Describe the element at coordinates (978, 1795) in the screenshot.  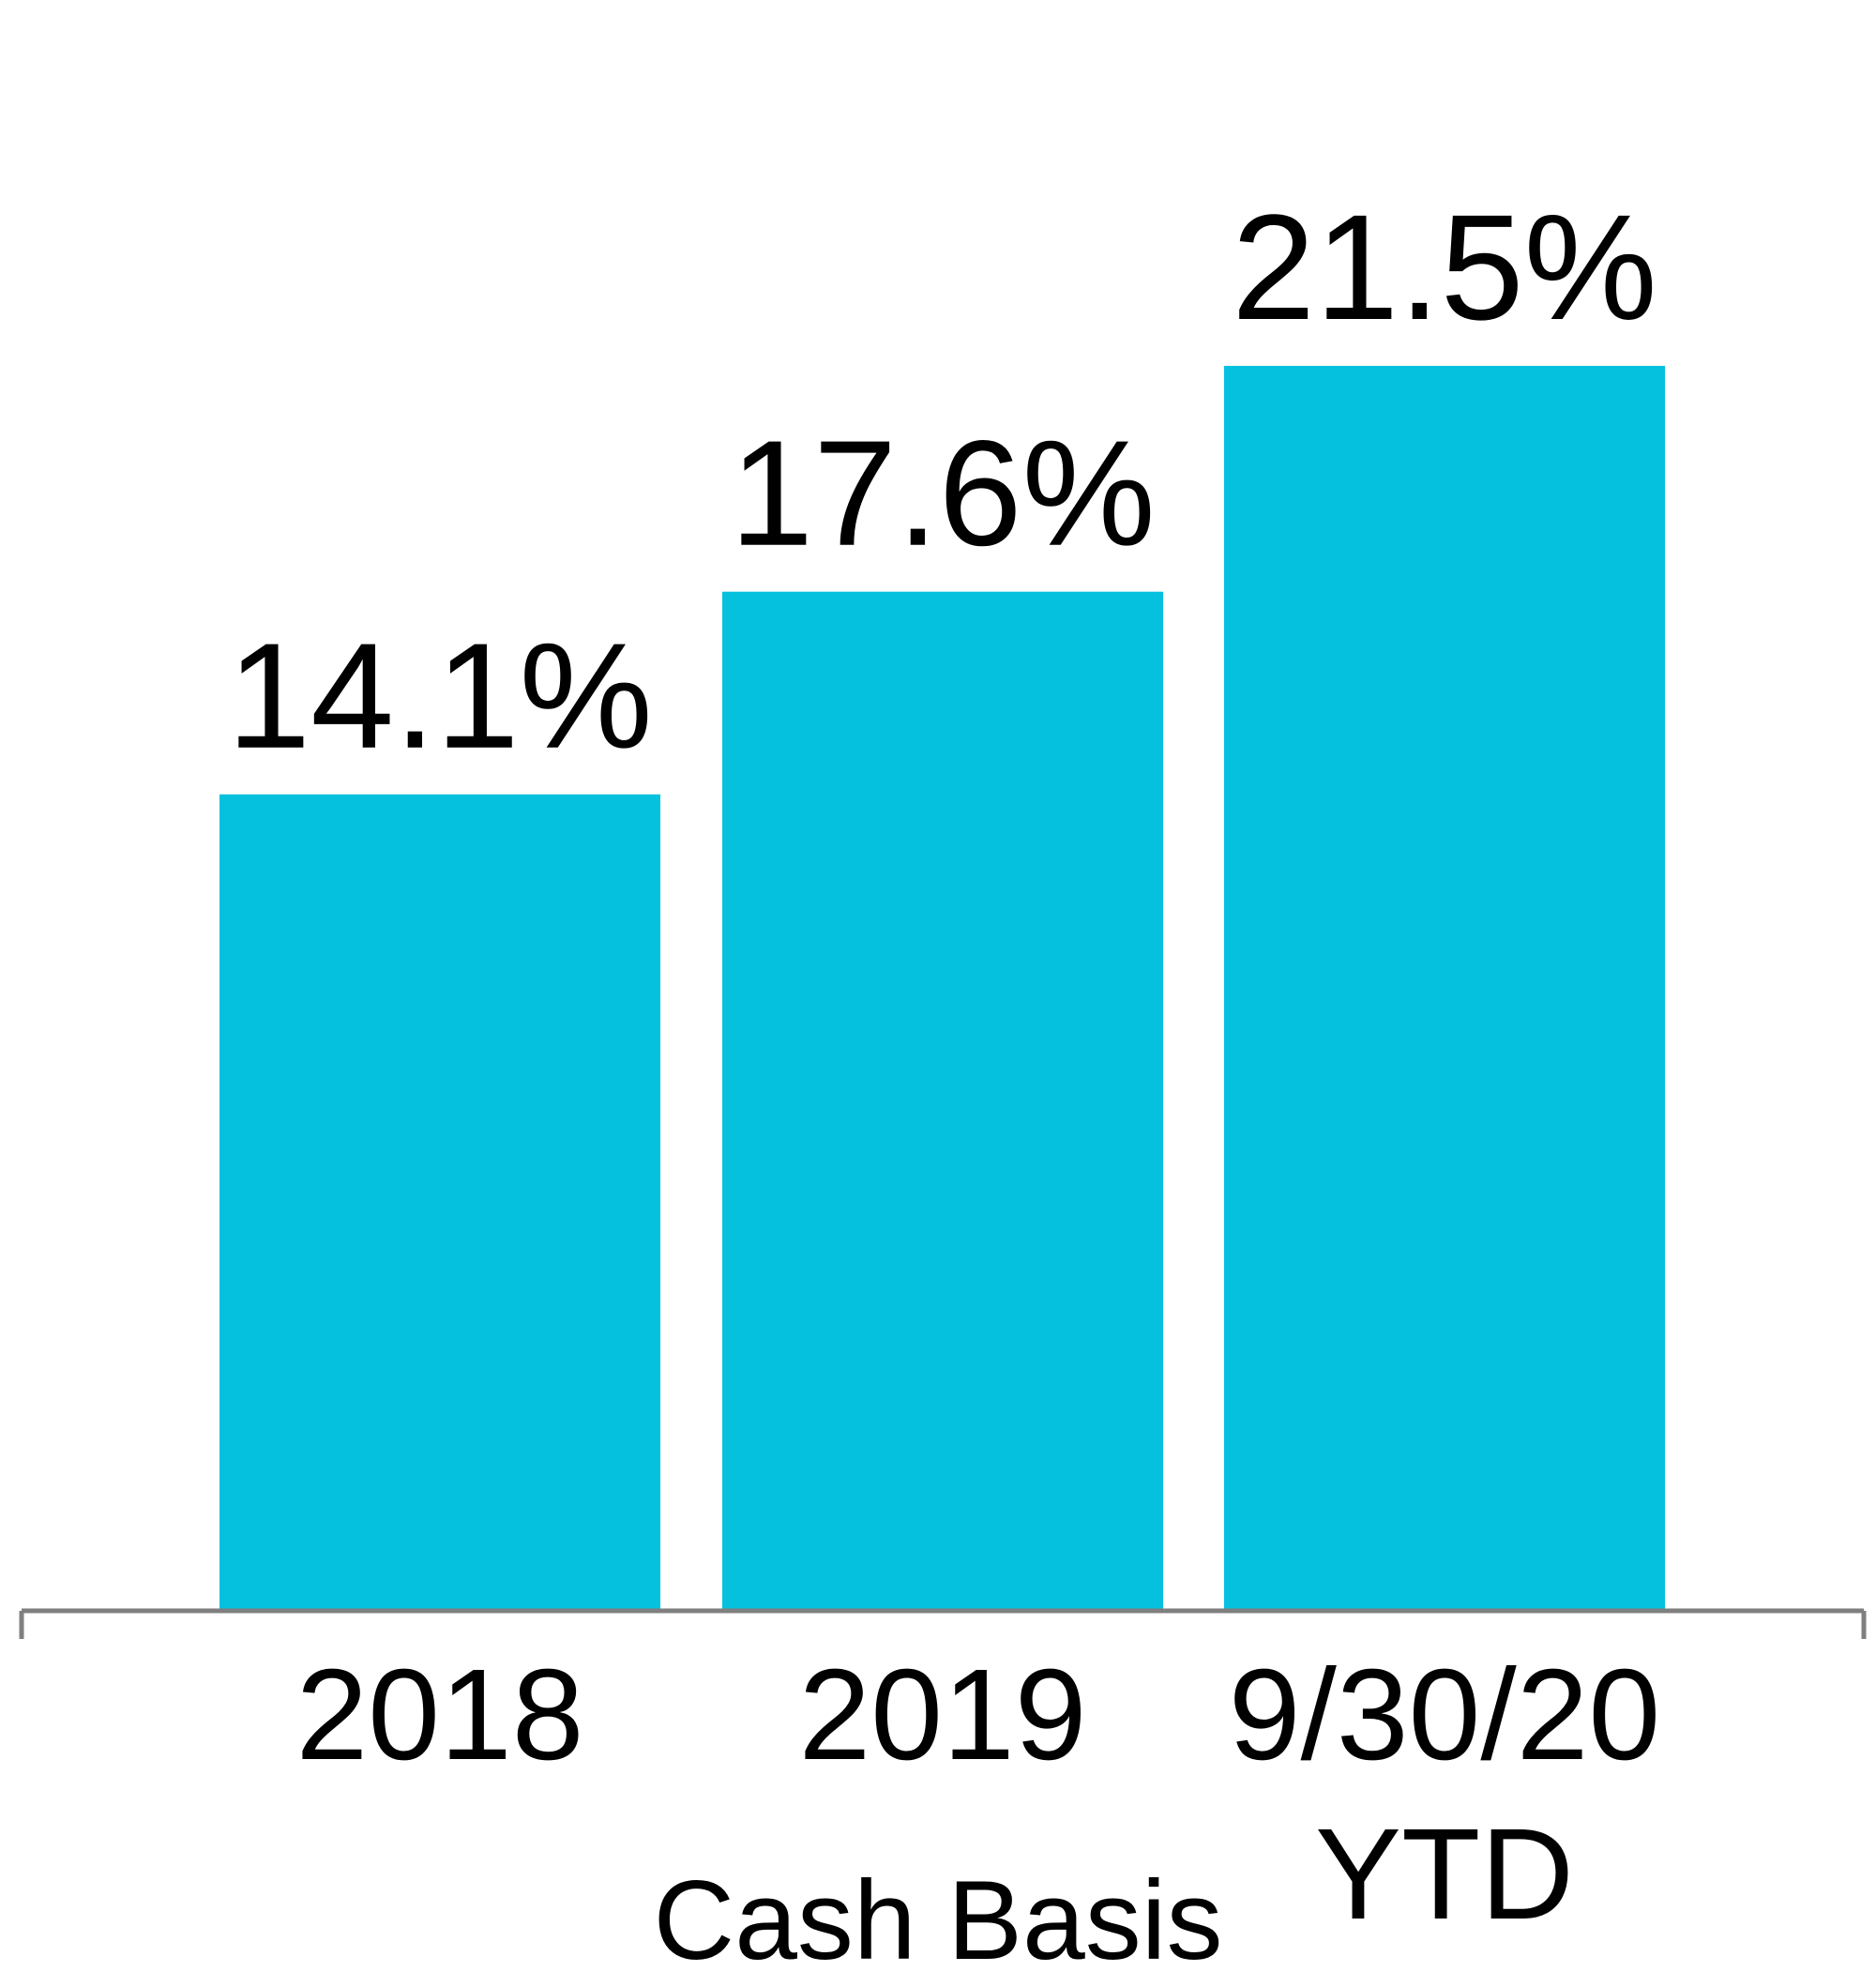
I see `category-labels-group: 2018 2019 9/30/20 YTD` at that location.